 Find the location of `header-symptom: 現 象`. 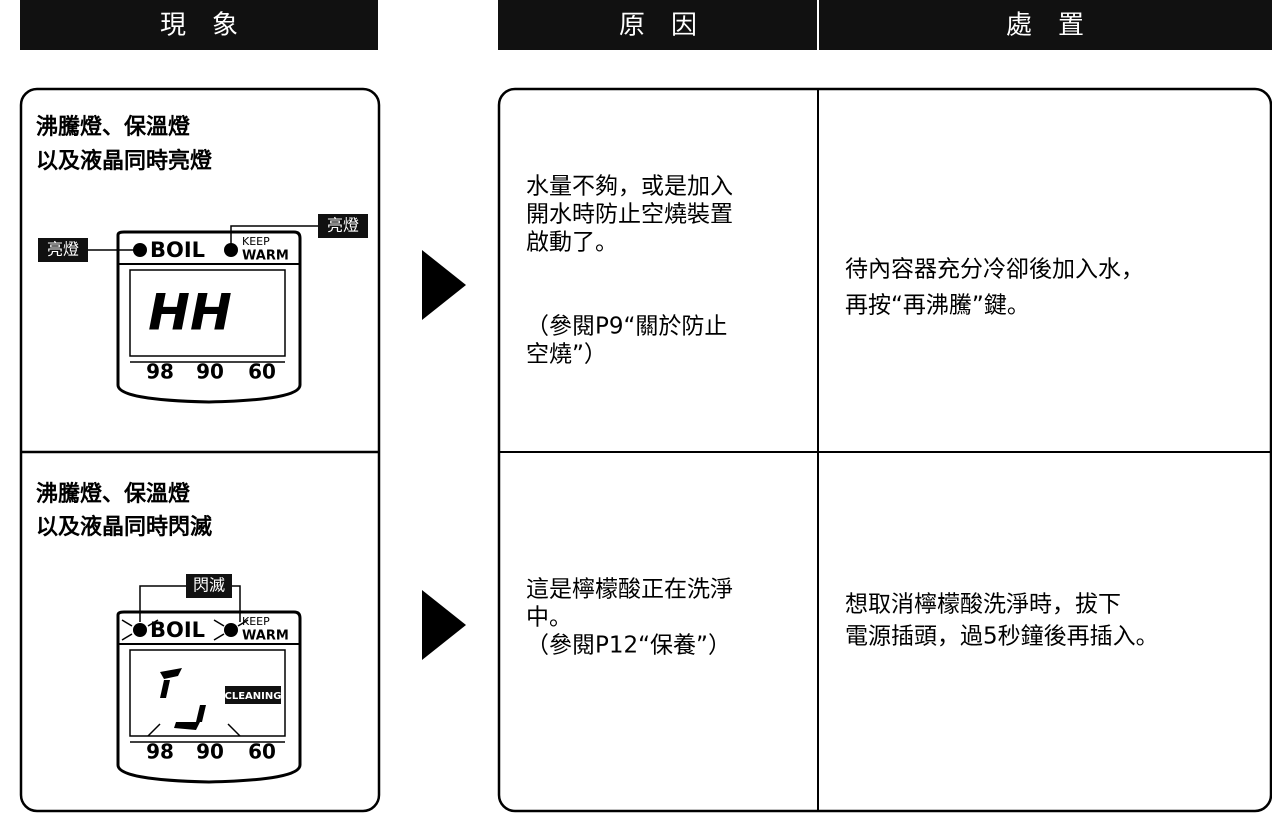

header-symptom: 現 象 is located at coordinates (199, 26).